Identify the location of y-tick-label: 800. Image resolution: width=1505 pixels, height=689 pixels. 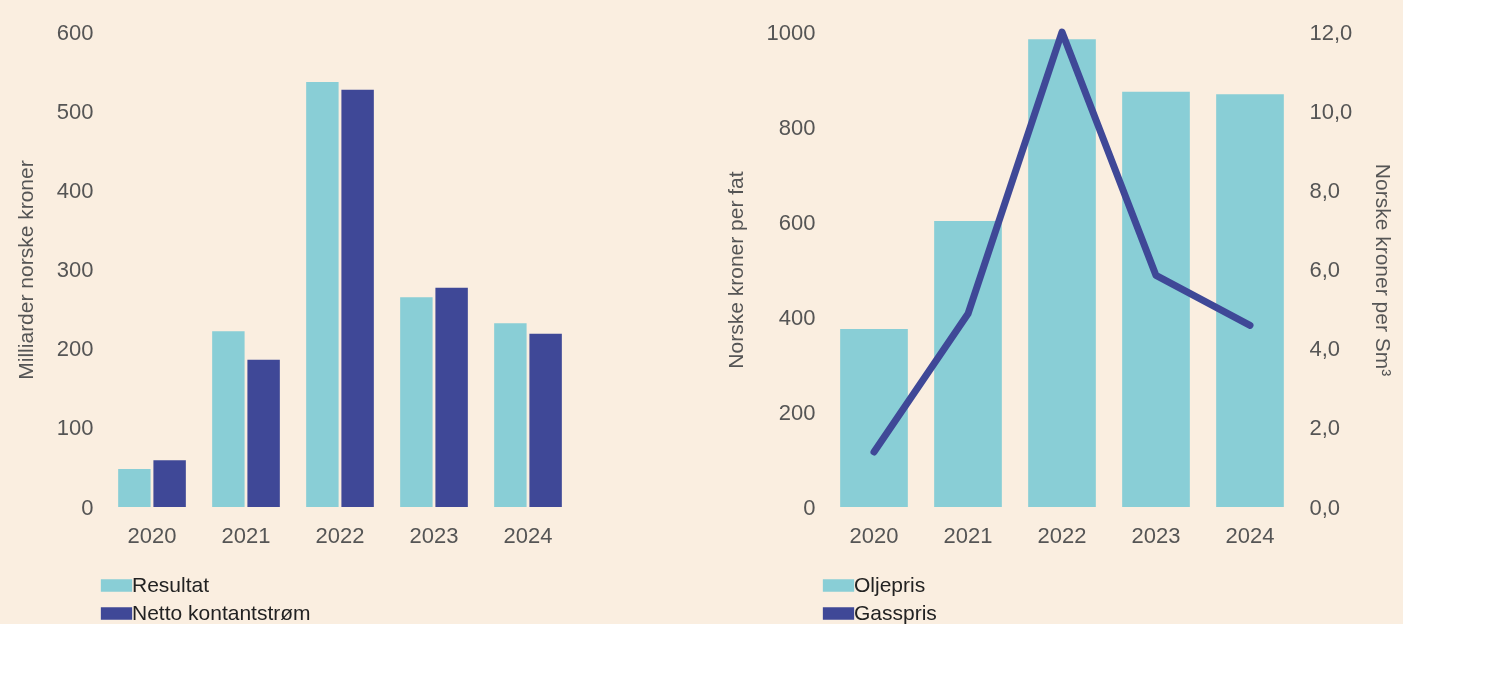
(797, 127).